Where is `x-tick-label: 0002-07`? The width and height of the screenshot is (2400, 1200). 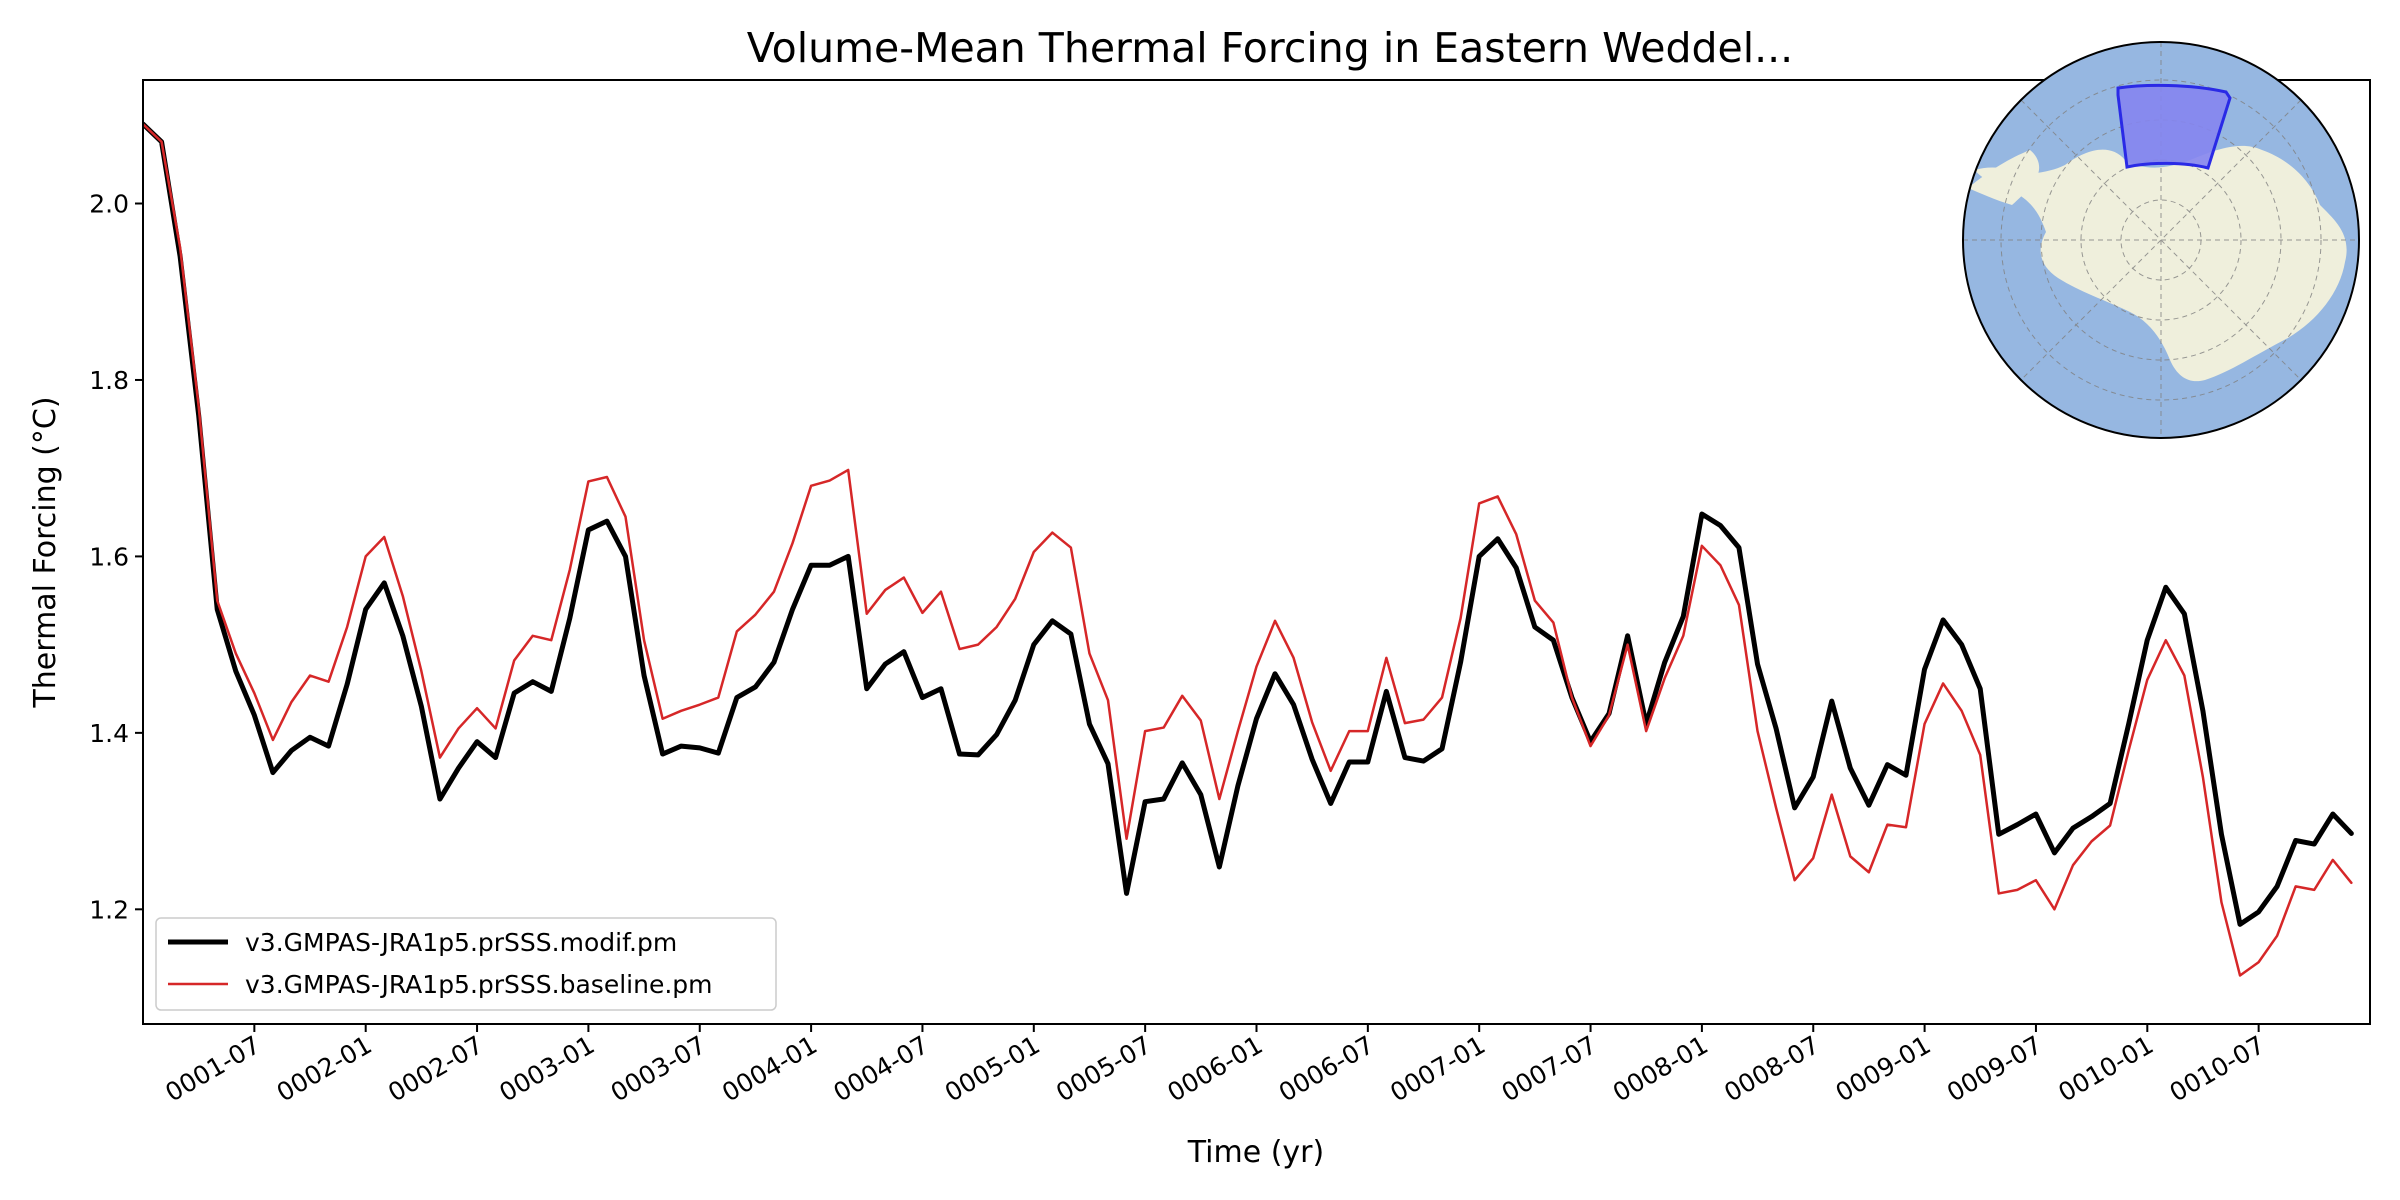
x-tick-label: 0002-07 is located at coordinates (435, 1068).